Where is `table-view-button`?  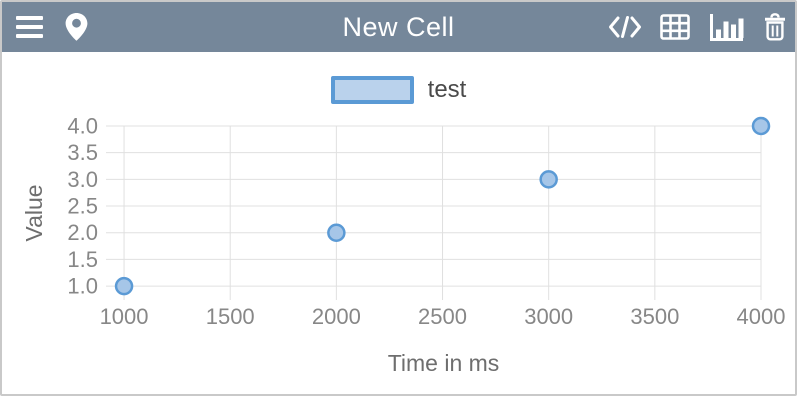
table-view-button is located at coordinates (675, 27).